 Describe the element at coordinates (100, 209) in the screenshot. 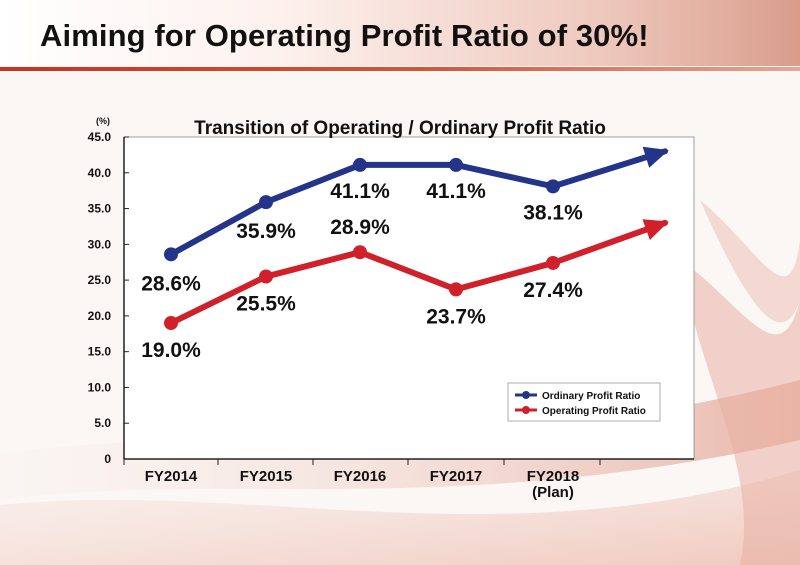

I see `y-tick-label: 35.0` at that location.